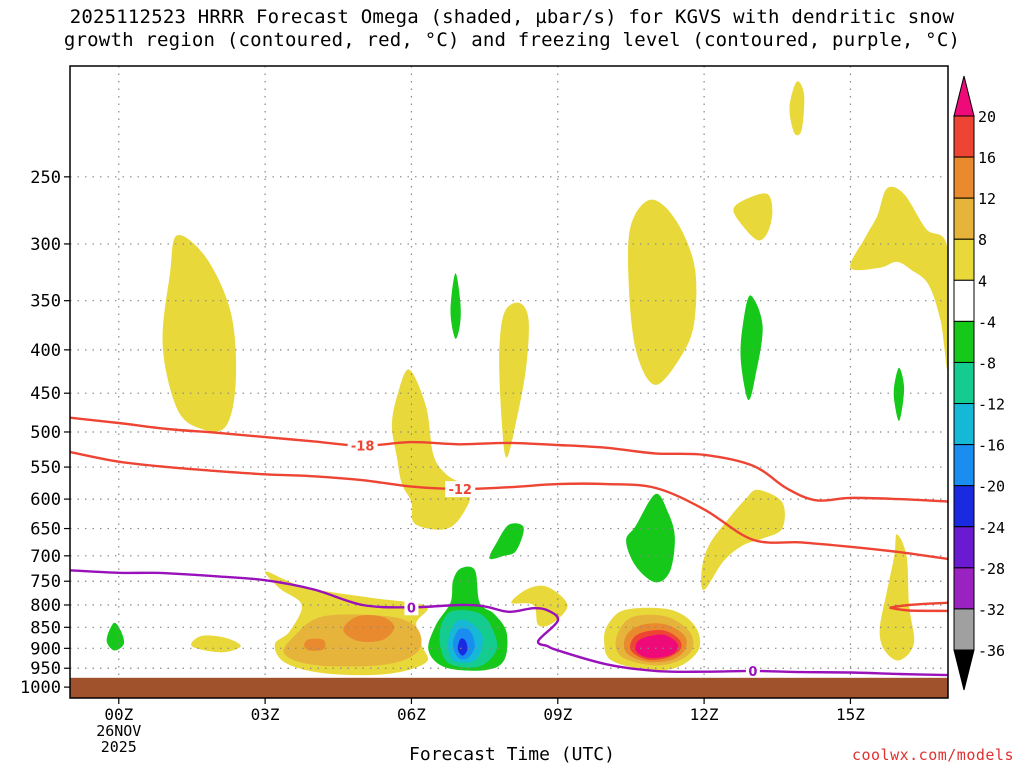 The height and width of the screenshot is (768, 1024). What do you see at coordinates (982, 240) in the screenshot?
I see `colorbar-label-3: 8` at bounding box center [982, 240].